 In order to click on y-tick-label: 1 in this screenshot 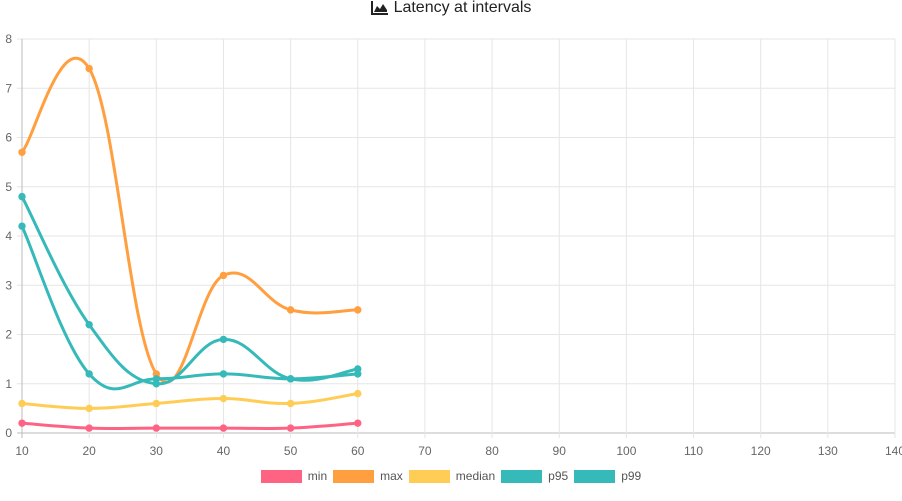, I will do `click(8, 384)`.